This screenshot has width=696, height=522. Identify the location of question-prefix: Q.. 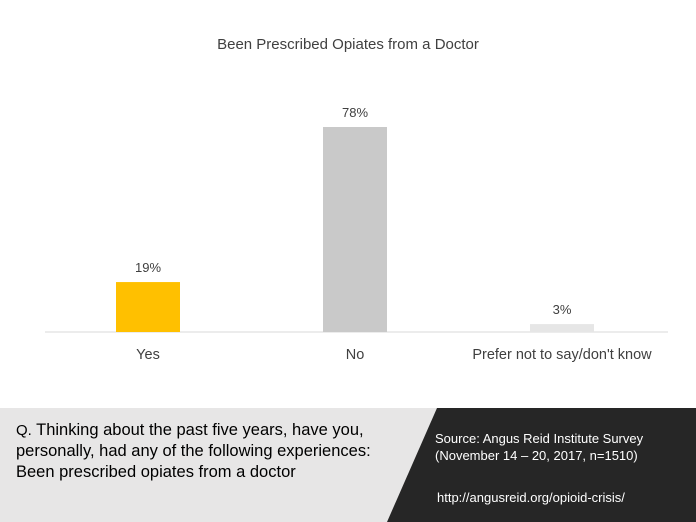
(24, 430).